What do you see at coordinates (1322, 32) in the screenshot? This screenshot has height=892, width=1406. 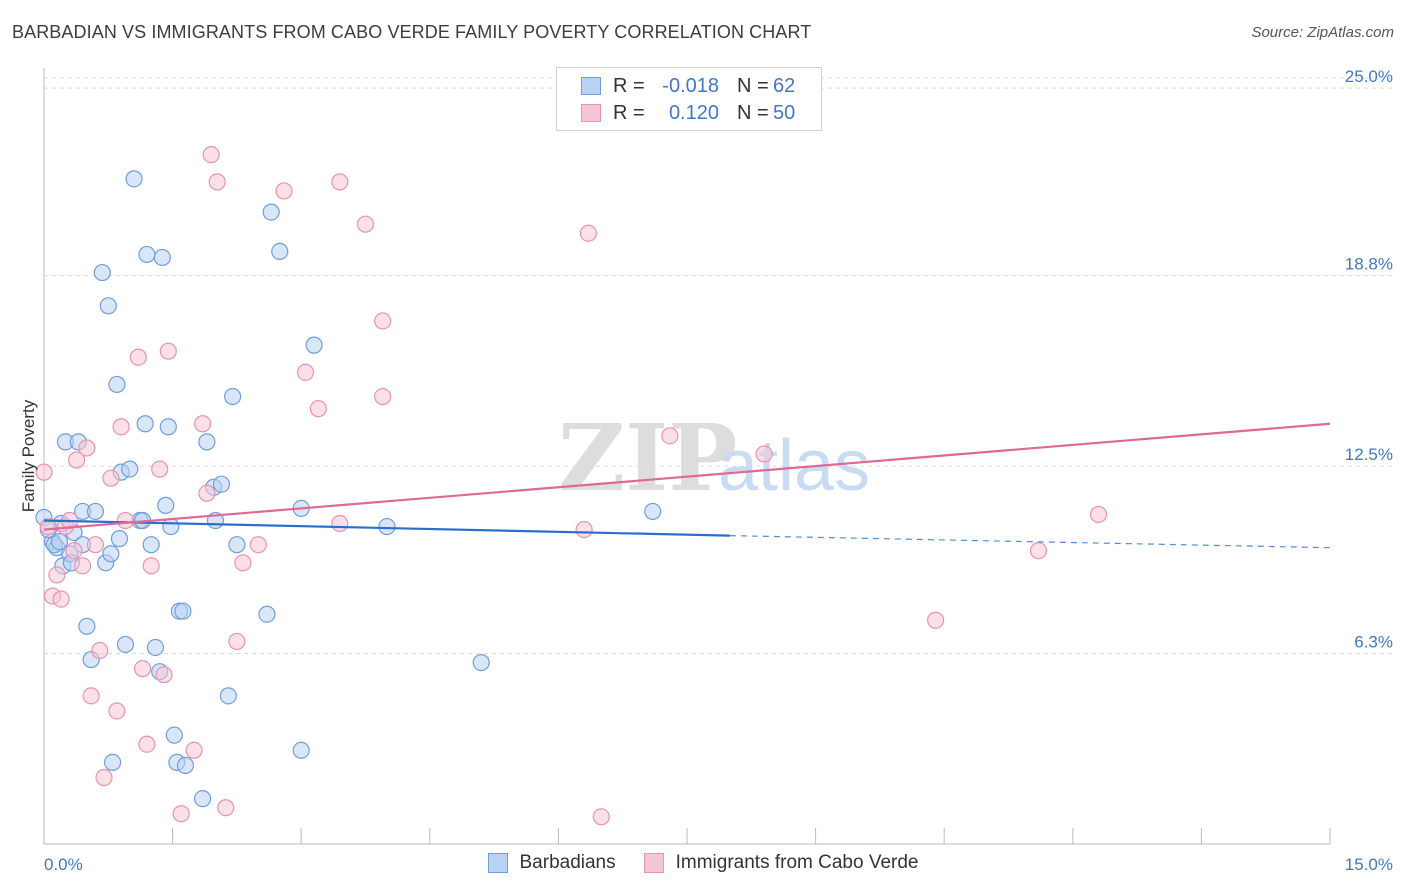 I see `source-label: Source: ZipAtlas.com` at bounding box center [1322, 32].